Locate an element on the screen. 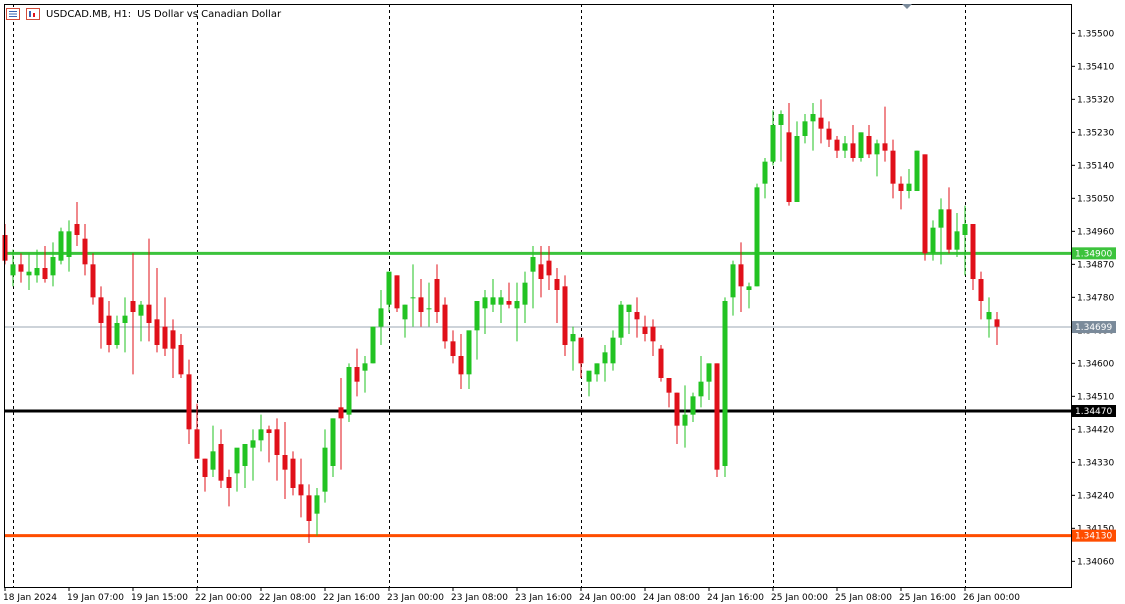 The image size is (1125, 604). y-tick-label: 1.34600 is located at coordinates (1095, 364).